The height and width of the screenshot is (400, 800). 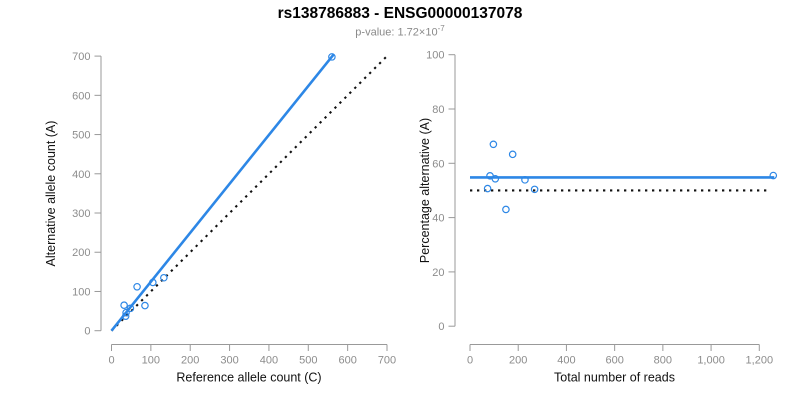 What do you see at coordinates (438, 164) in the screenshot?
I see `y-tick-label: 60` at bounding box center [438, 164].